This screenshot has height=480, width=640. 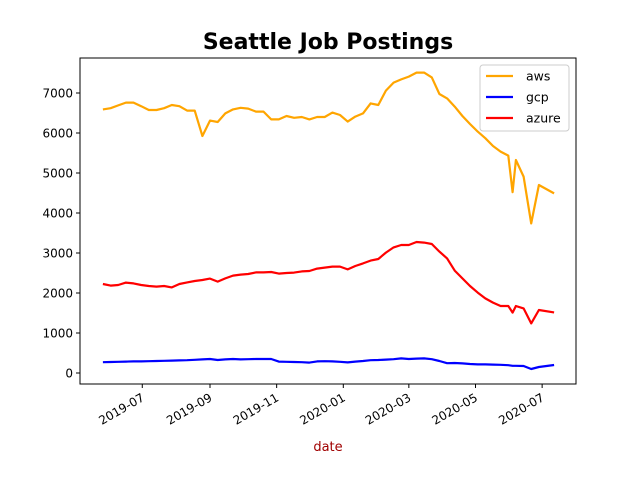 I want to click on chart-title: Seattle Job Postings, so click(x=328, y=42).